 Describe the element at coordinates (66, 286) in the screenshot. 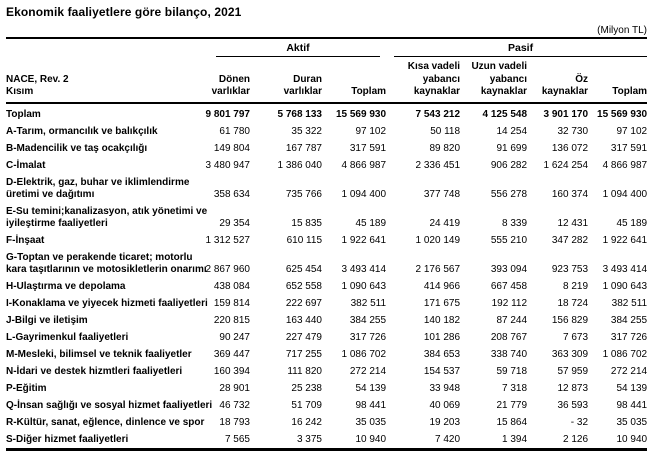

I see `row-label: H-Ulaştırma ve depolama` at that location.